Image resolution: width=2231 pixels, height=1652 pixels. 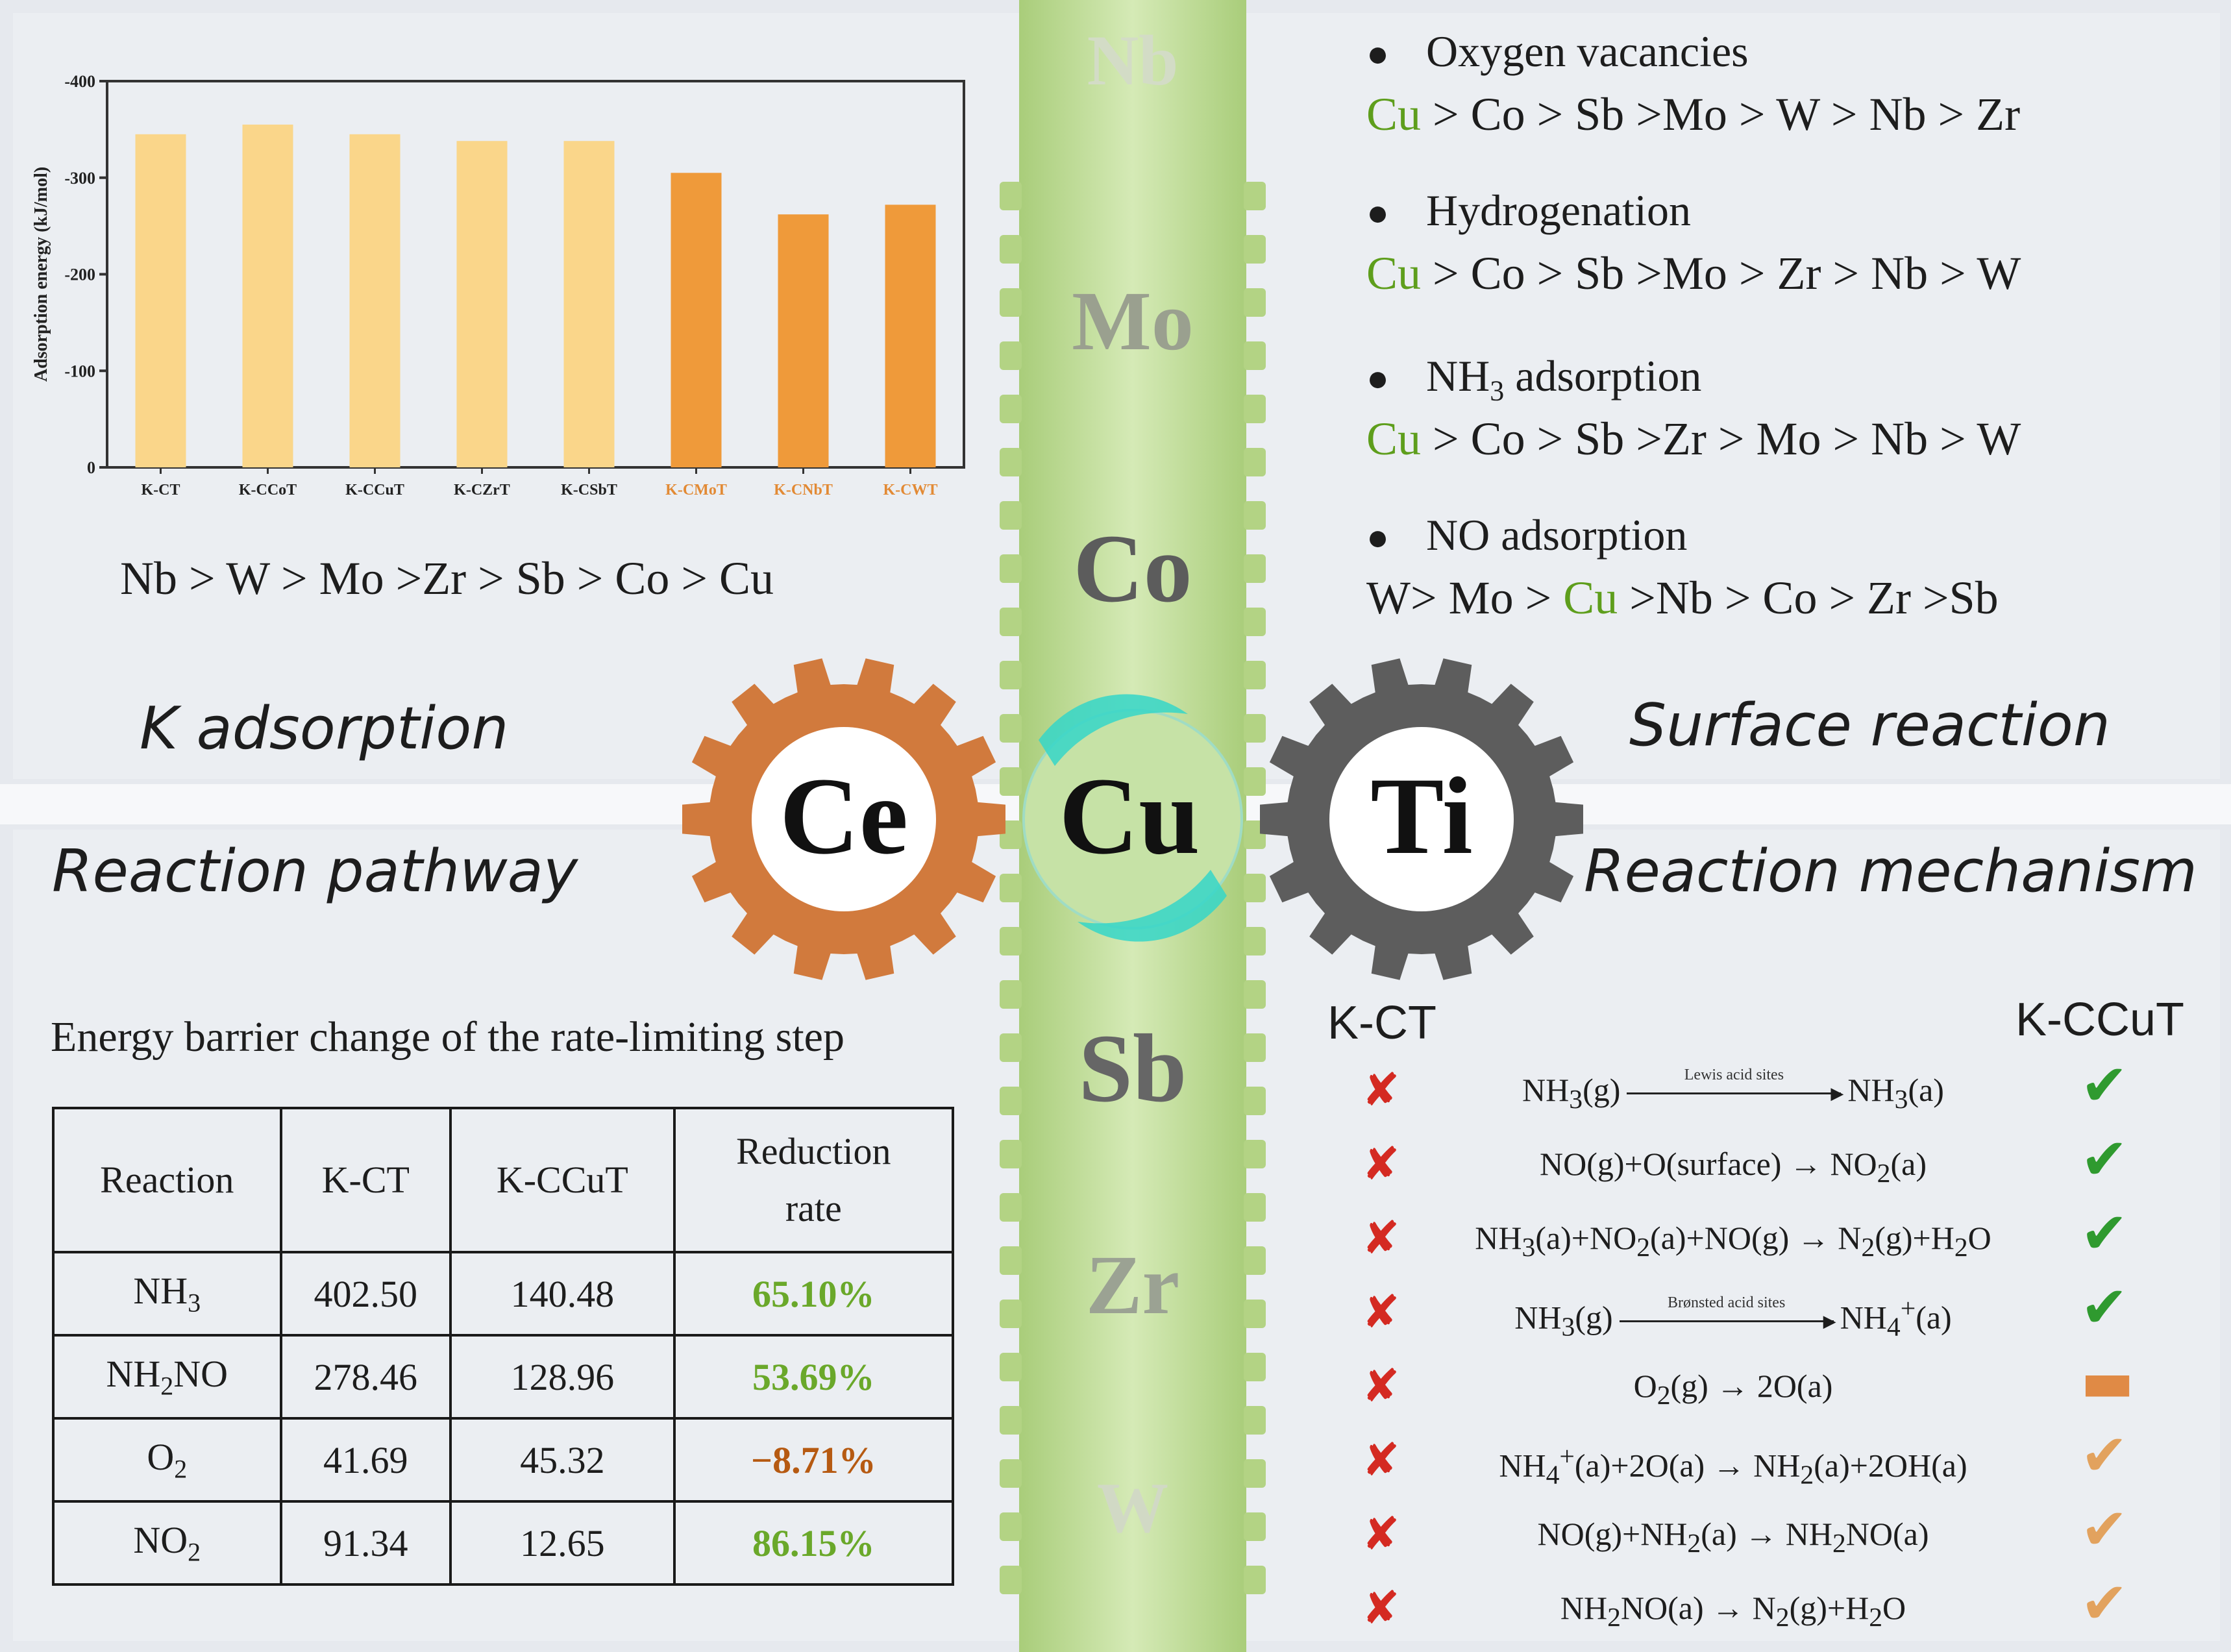 I want to click on header-kct: K-CT, so click(x=365, y=1180).